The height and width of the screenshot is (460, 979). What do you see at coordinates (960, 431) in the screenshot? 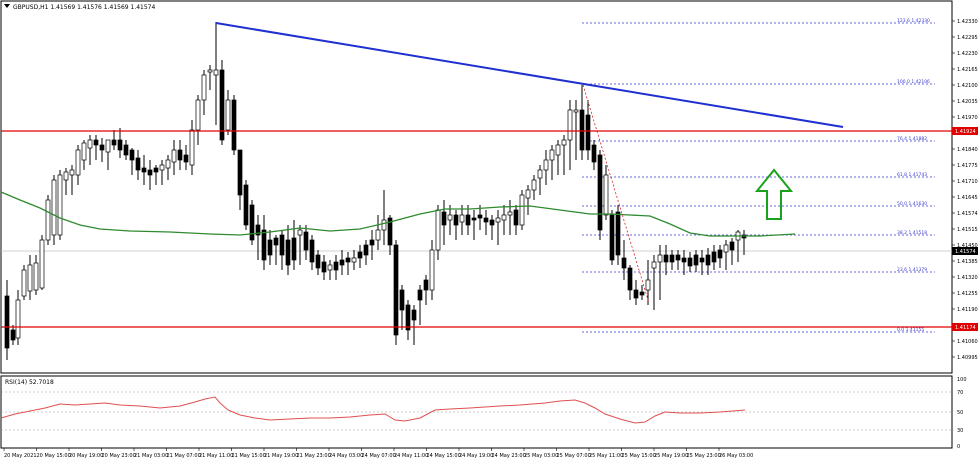
I see `rsi-tick-label: 30` at bounding box center [960, 431].